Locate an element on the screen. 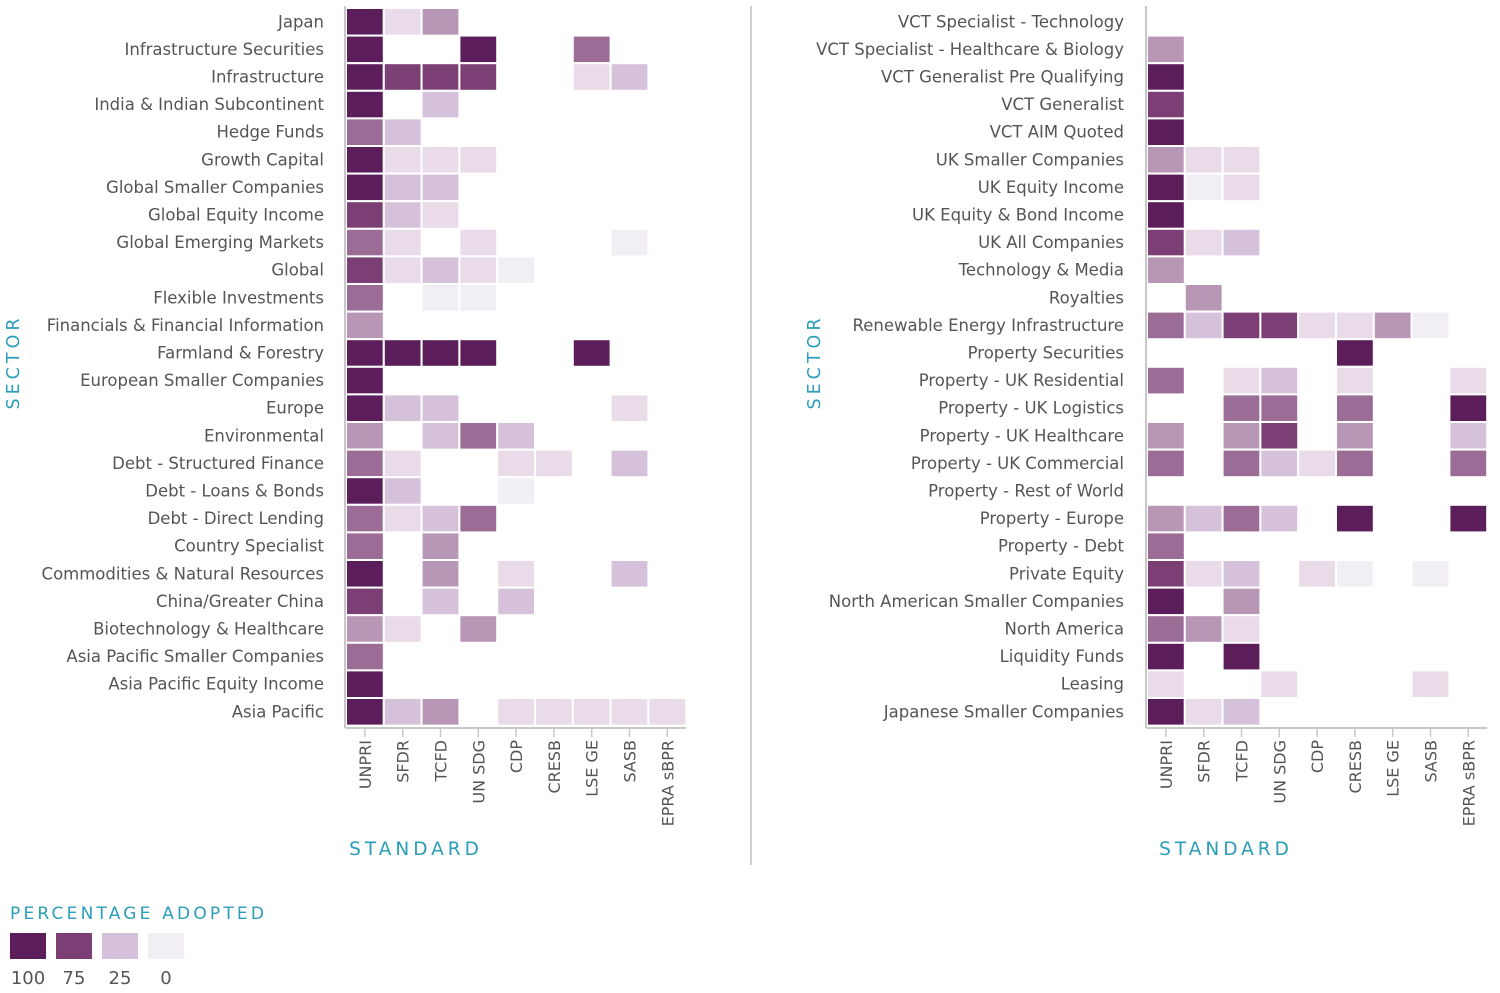  row-label-liquidity-funds: Liquidity Funds is located at coordinates (1062, 656).